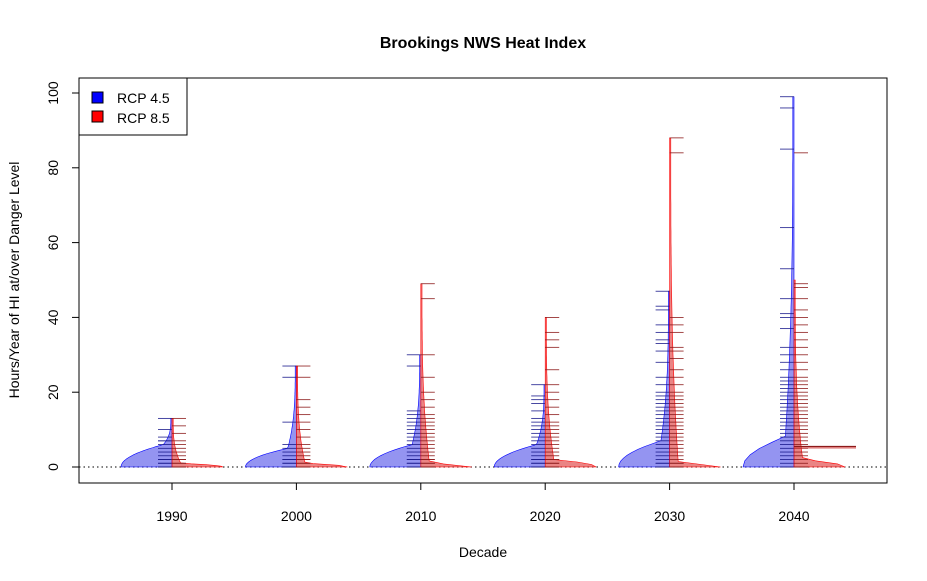  What do you see at coordinates (570, 392) in the screenshot?
I see `violin-rcp-8-5-2020` at bounding box center [570, 392].